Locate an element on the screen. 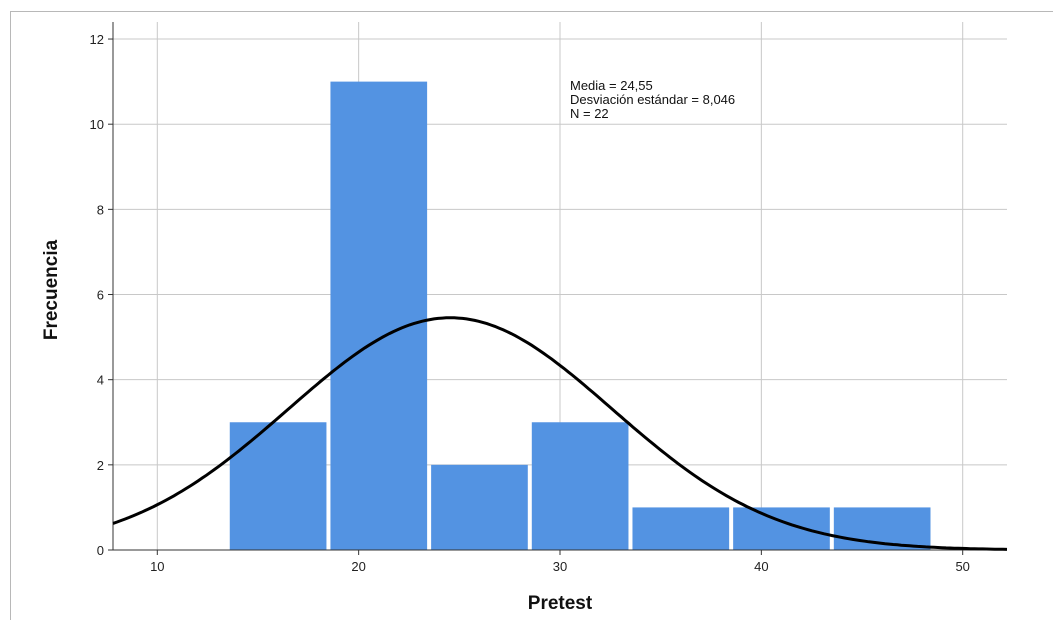  x-axis-title: Pretest is located at coordinates (560, 603).